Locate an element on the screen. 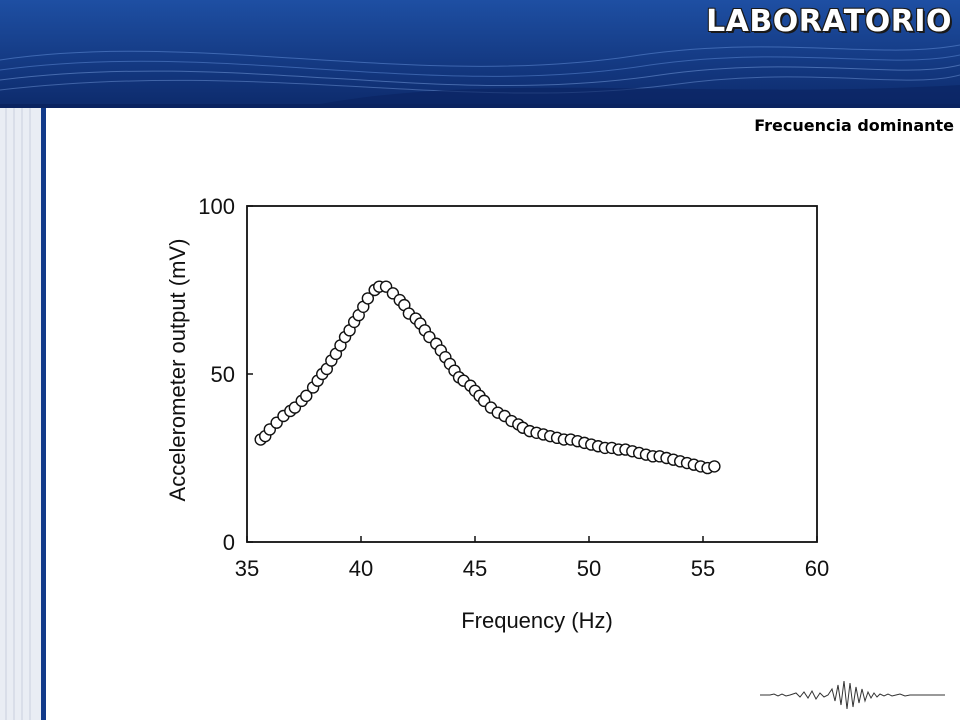 This screenshot has height=724, width=960. y-axis-label: Accelerometer output (mV) is located at coordinates (177, 370).